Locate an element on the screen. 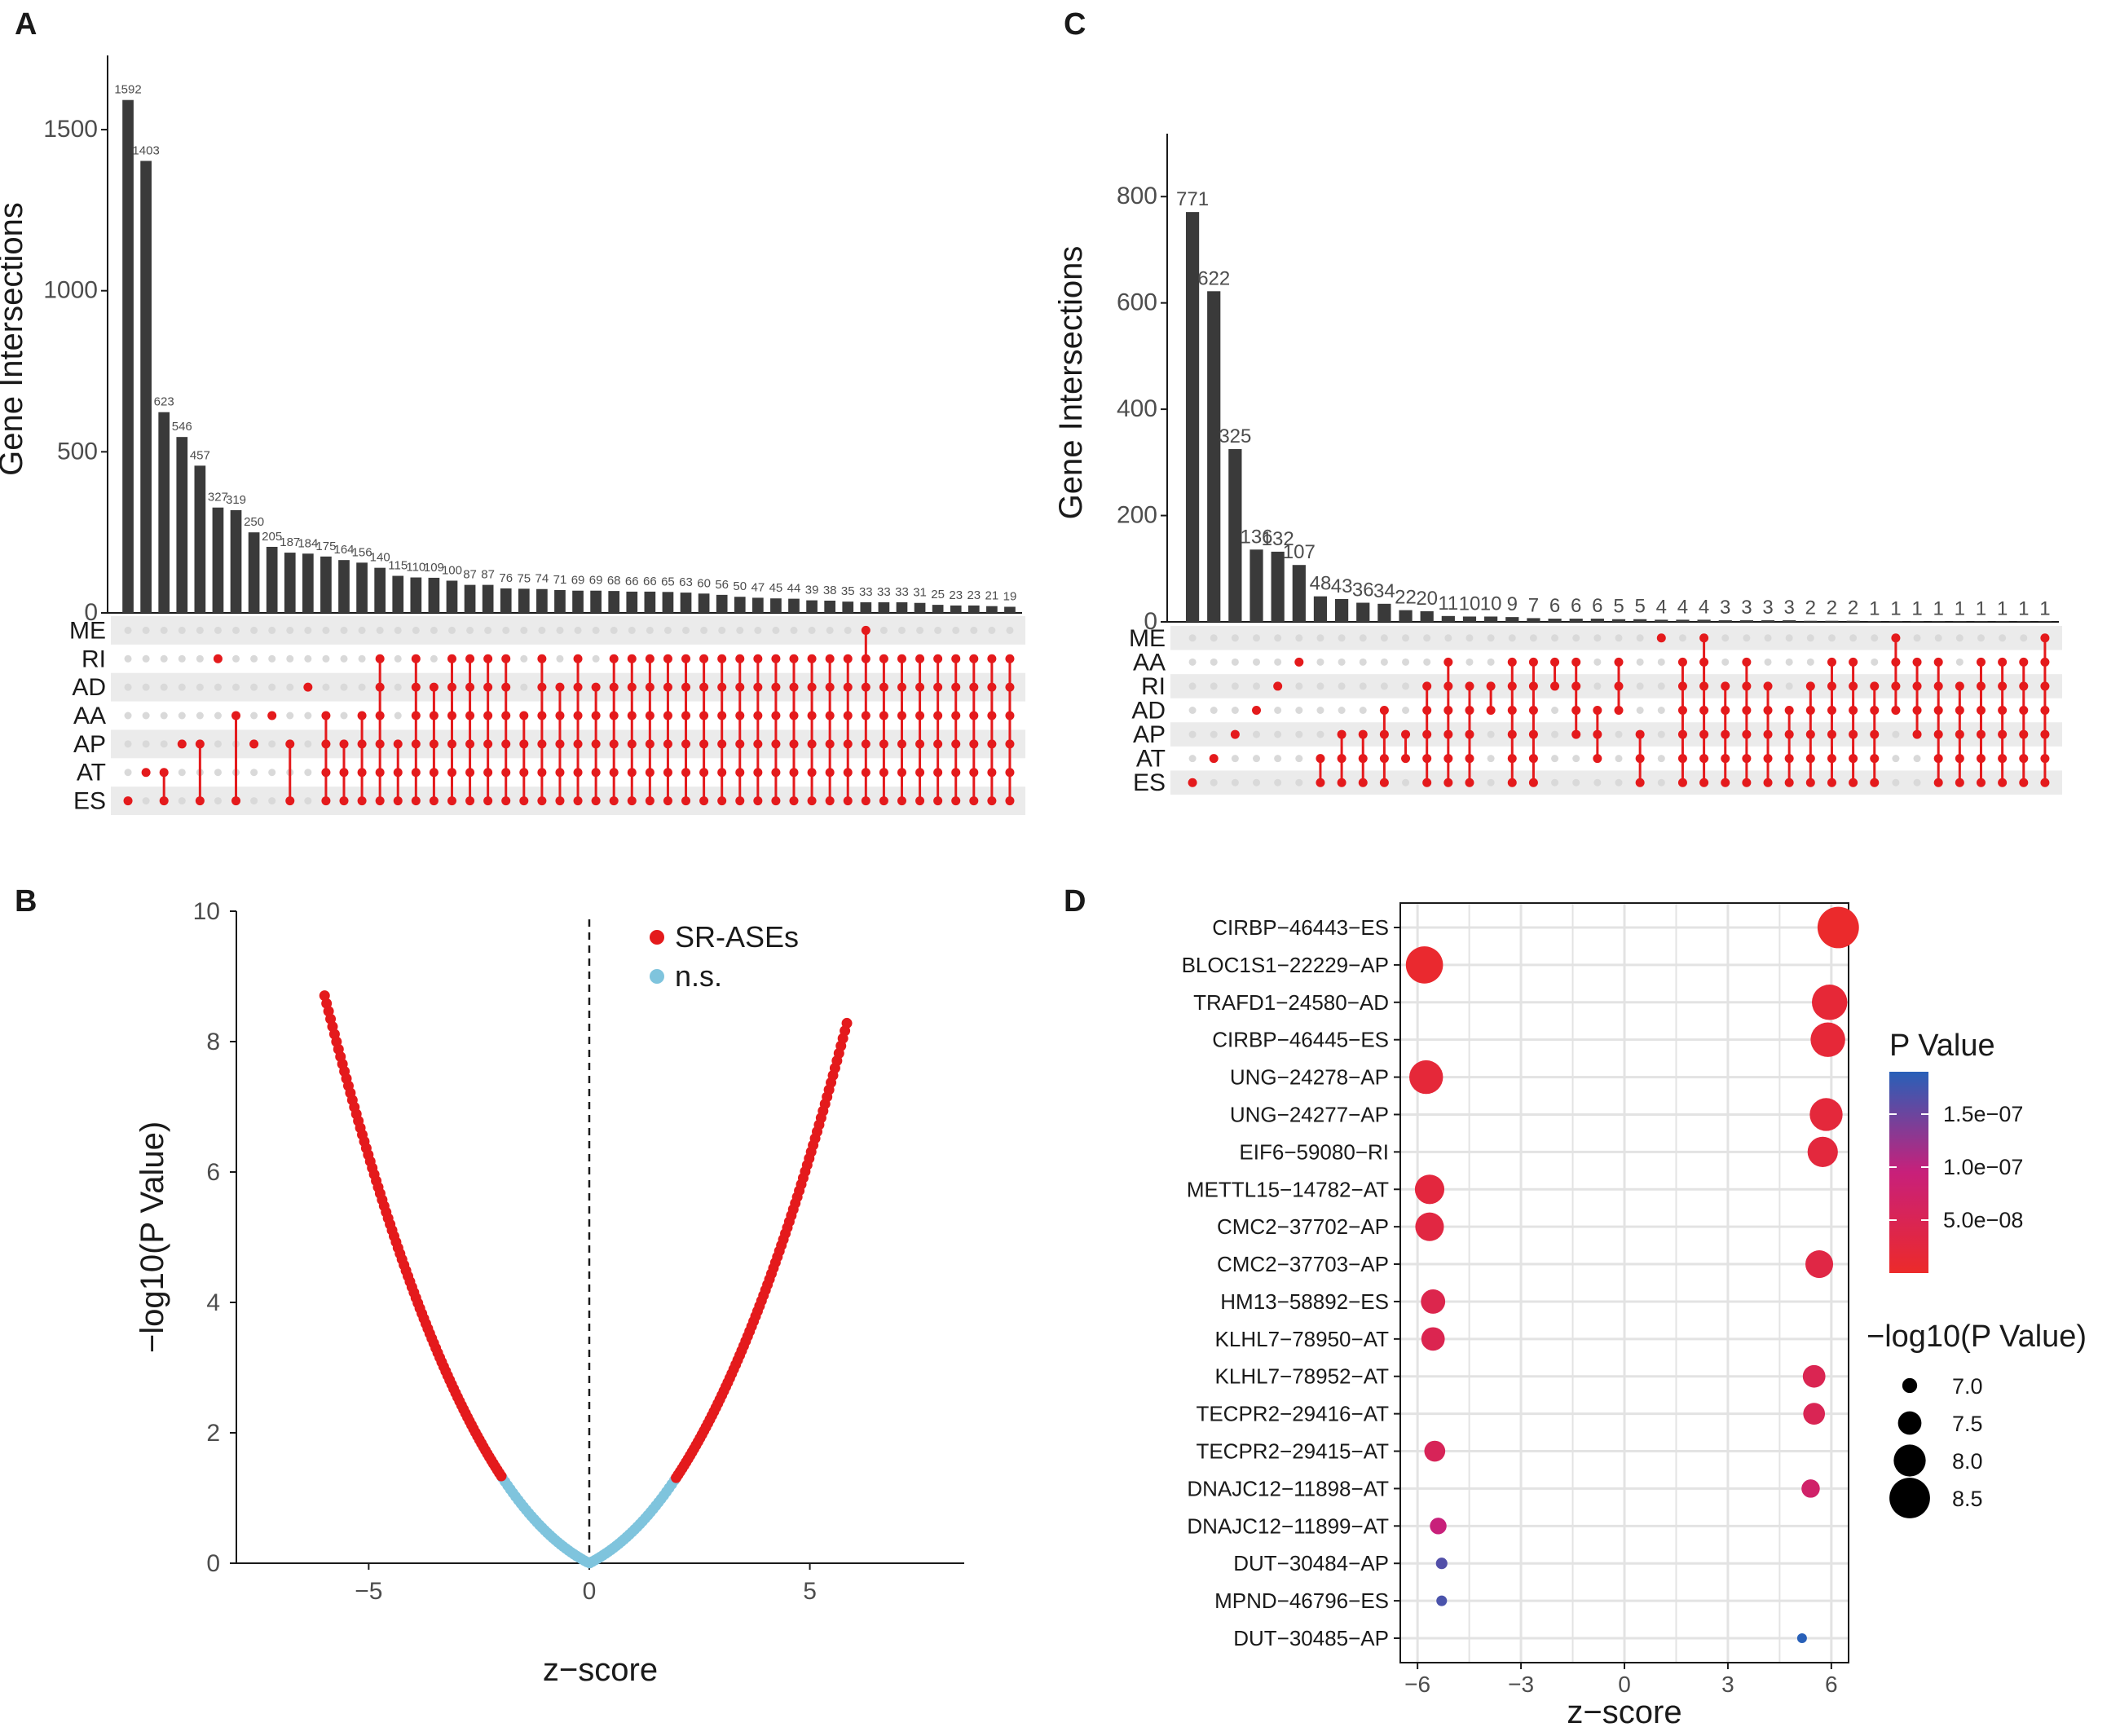 The height and width of the screenshot is (1736, 2120). bar-value-label: 136 is located at coordinates (1256, 537).